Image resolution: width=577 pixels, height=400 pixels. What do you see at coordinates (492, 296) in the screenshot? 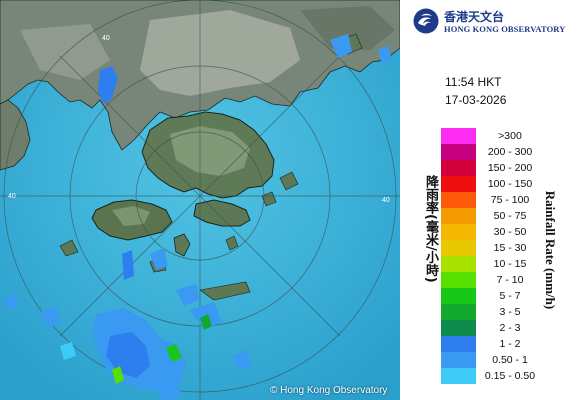
I see `legend-row: 5 - 7` at bounding box center [492, 296].